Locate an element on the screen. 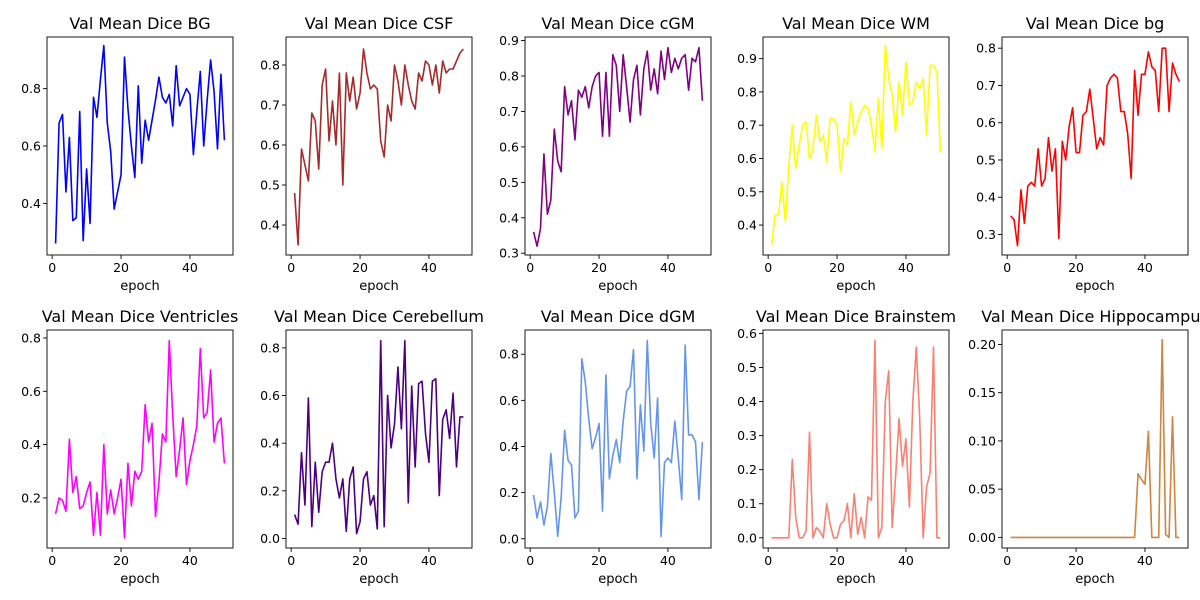  chart-title: Val Mean Dice CSF is located at coordinates (379, 23).